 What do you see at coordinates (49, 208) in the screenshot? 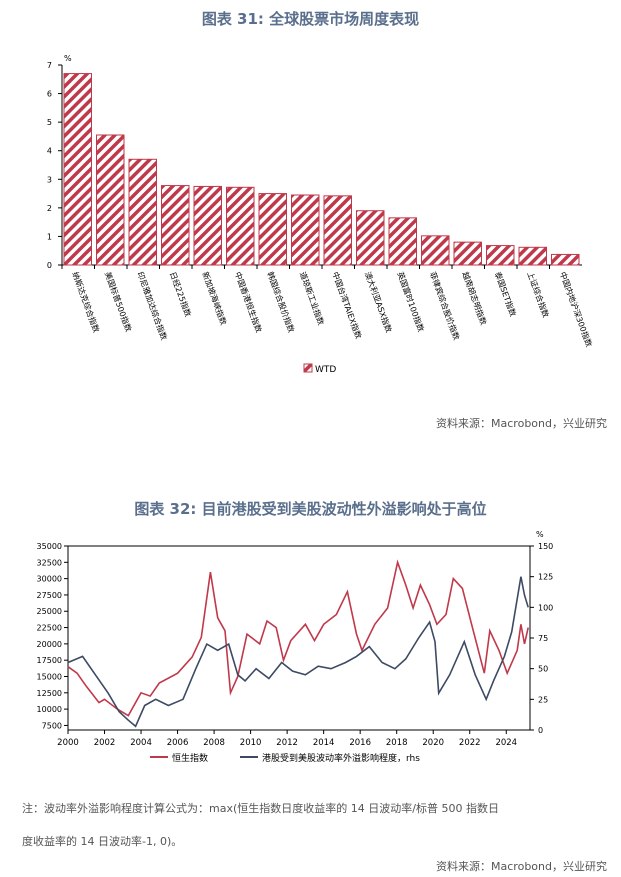
I see `y-tick-label: 2` at bounding box center [49, 208].